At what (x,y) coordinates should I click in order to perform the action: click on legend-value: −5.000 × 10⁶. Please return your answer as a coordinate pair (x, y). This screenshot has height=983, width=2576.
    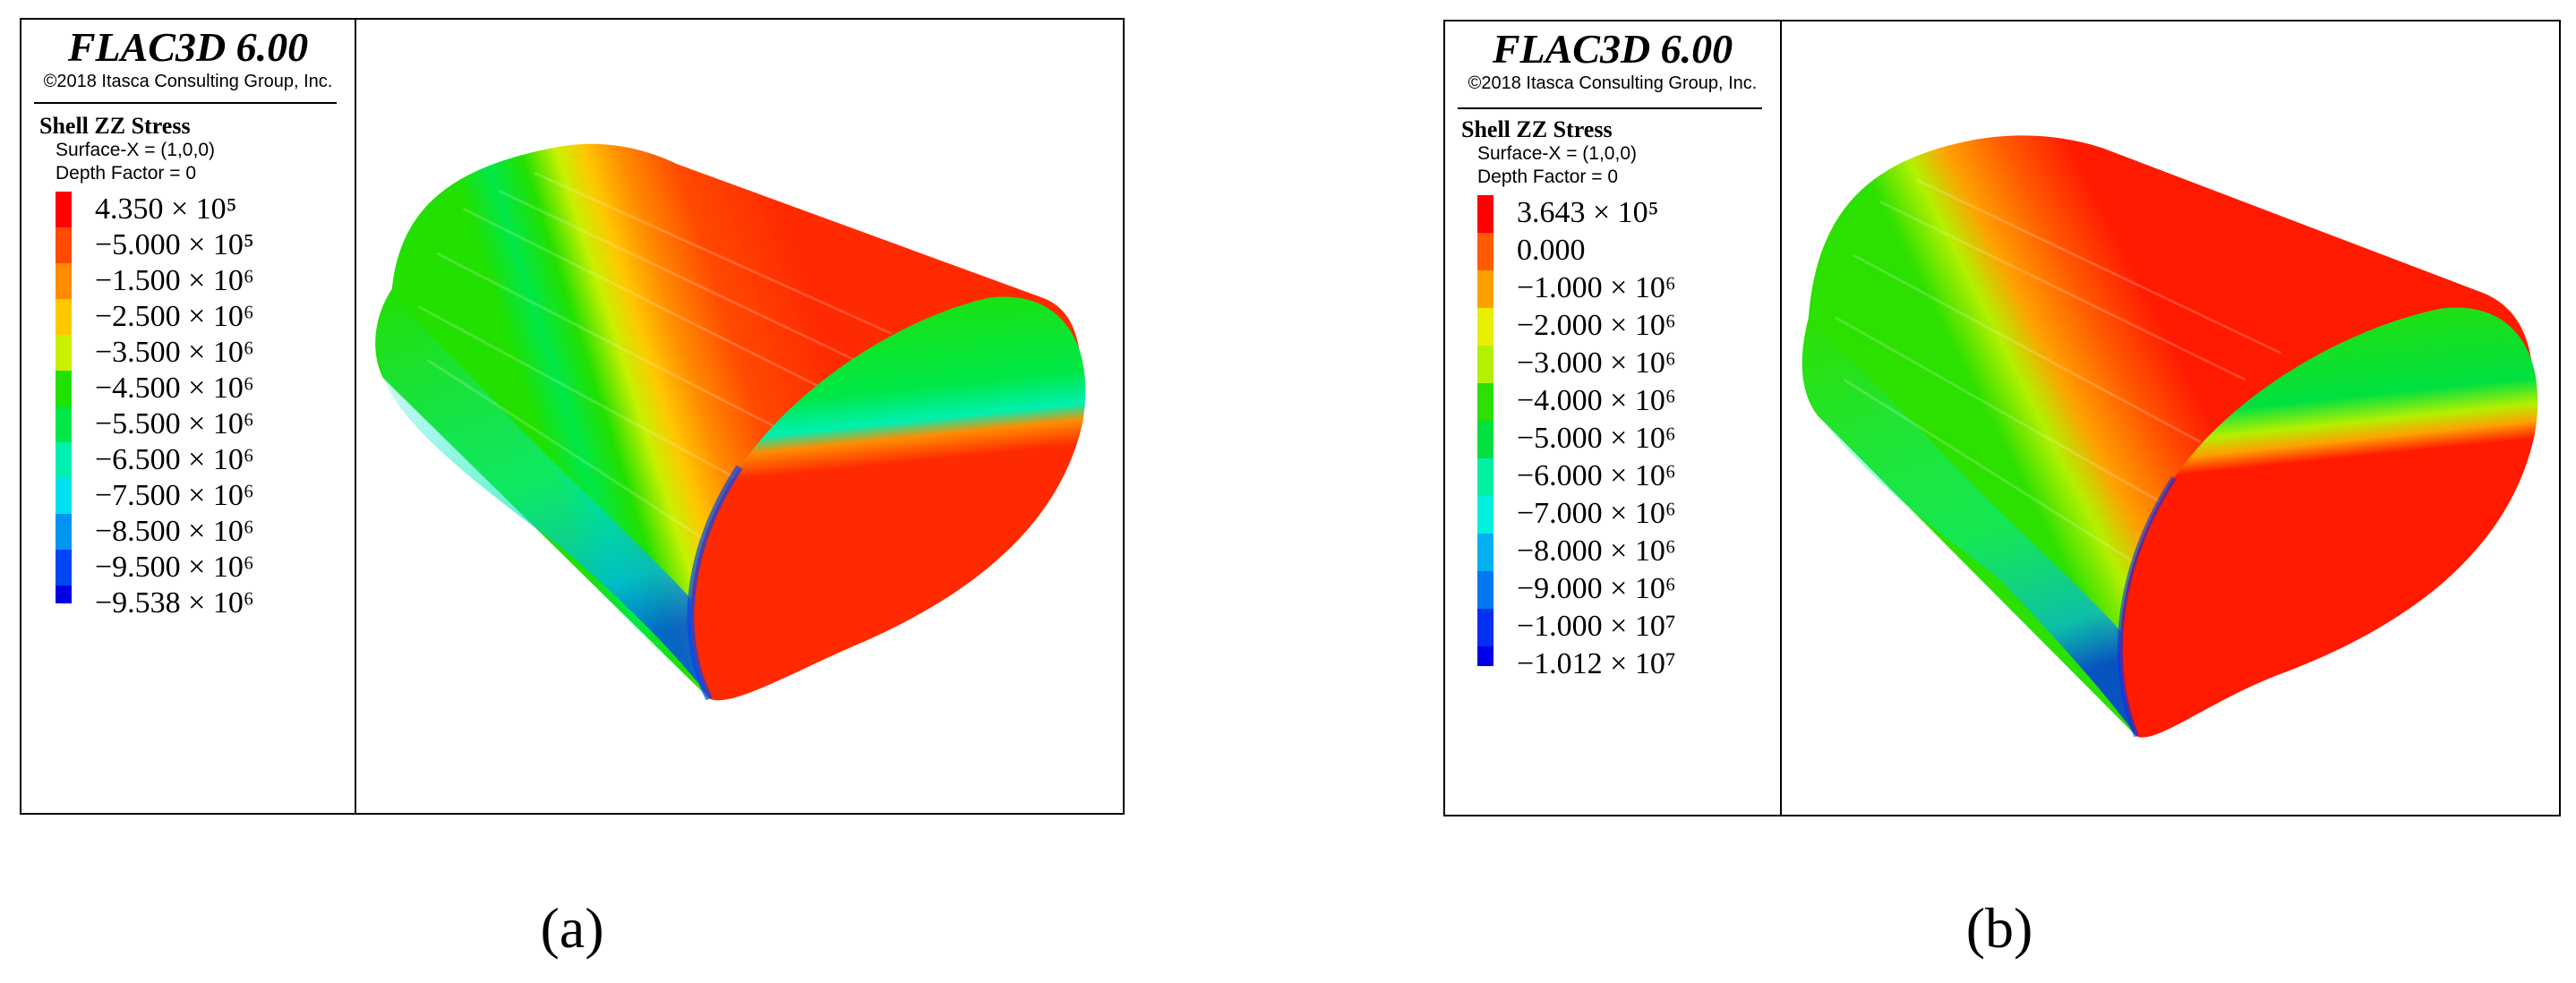
    Looking at the image, I should click on (1596, 438).